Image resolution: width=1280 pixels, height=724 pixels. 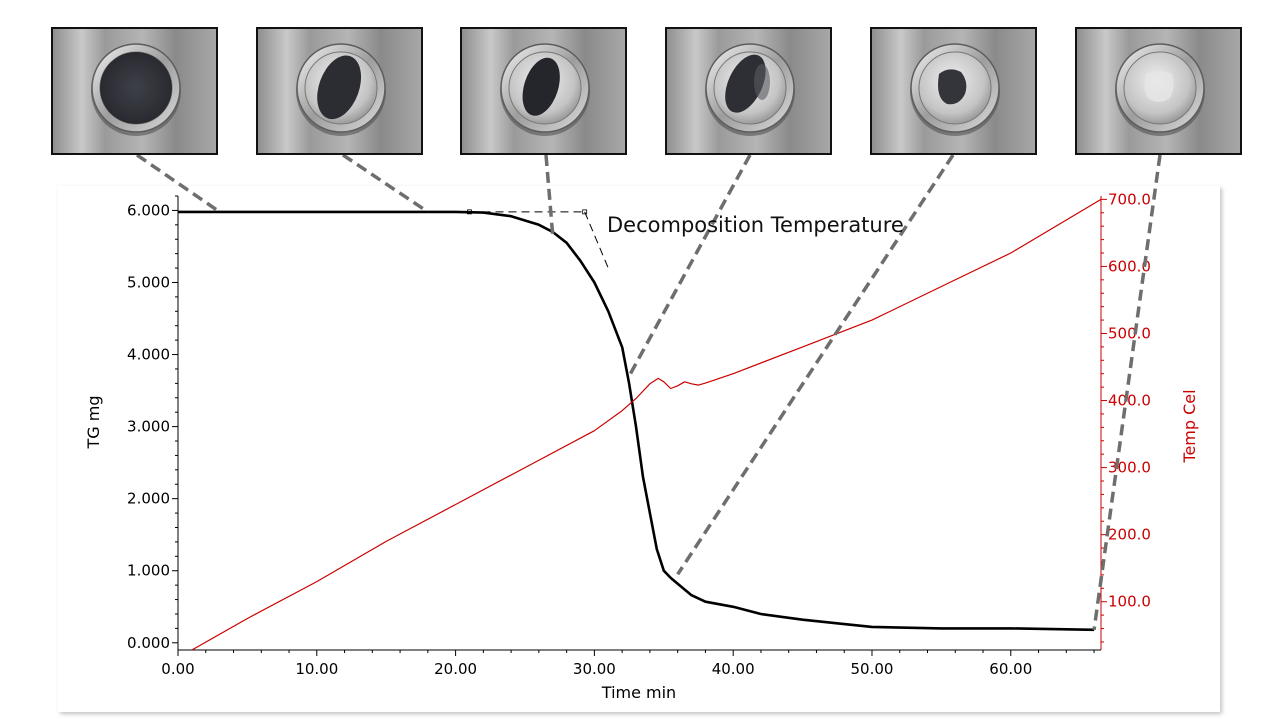 What do you see at coordinates (1129, 333) in the screenshot?
I see `y2-tick-label: 500.0` at bounding box center [1129, 333].